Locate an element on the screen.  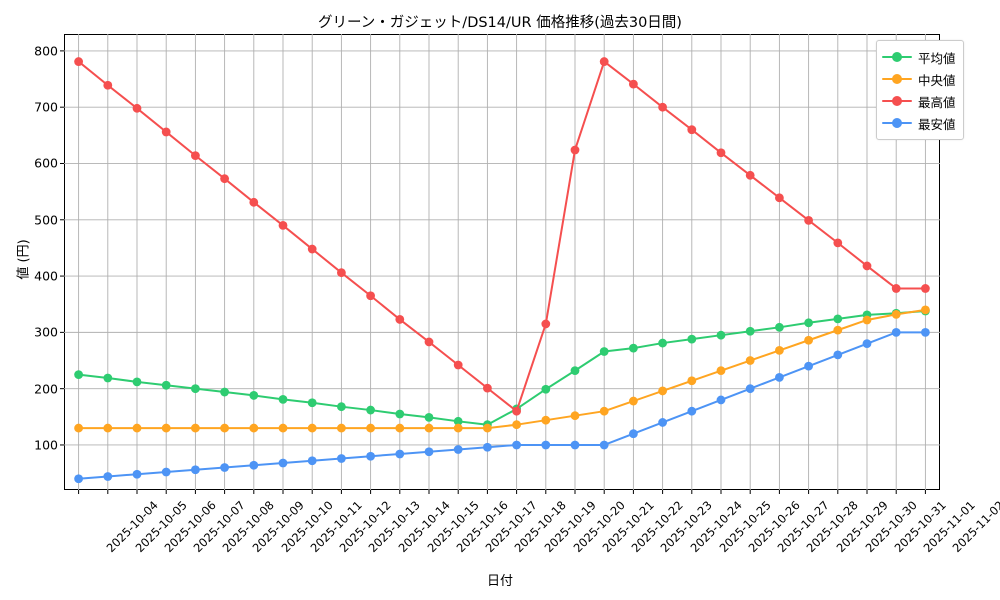
x-axis-label: 日付 is located at coordinates (499, 581).